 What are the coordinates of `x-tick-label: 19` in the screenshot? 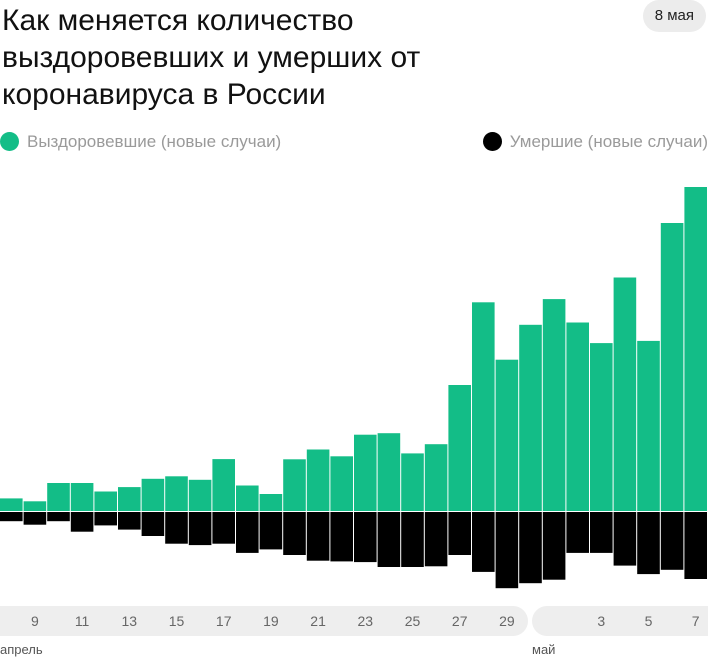 It's located at (271, 621).